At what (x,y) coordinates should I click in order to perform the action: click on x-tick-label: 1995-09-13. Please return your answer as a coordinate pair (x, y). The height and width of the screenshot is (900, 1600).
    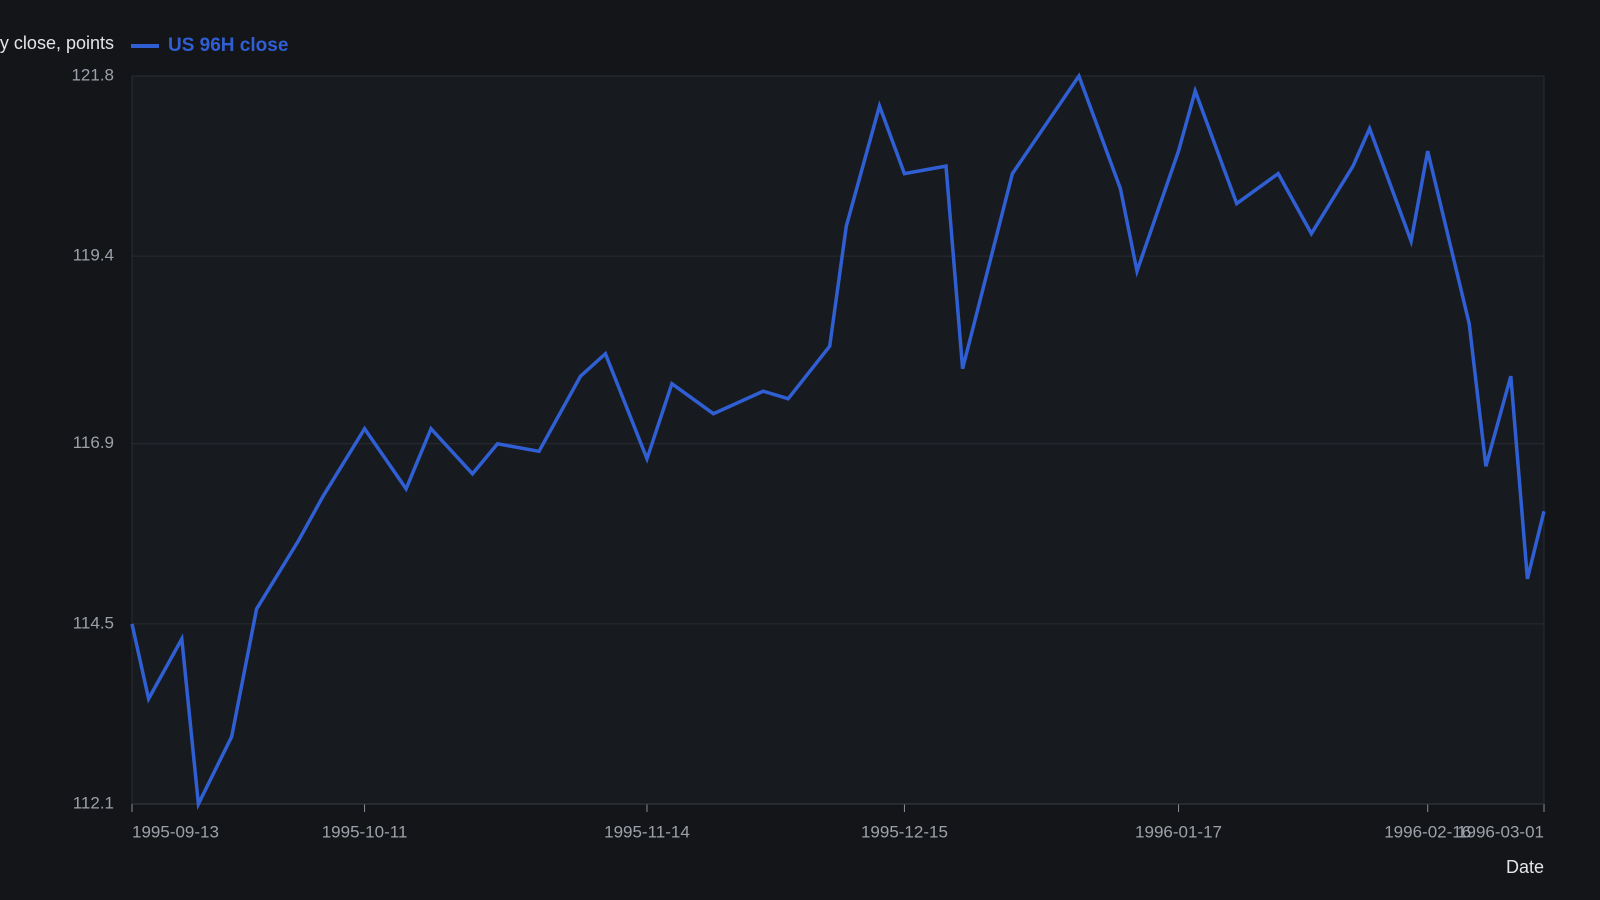
    Looking at the image, I should click on (175, 831).